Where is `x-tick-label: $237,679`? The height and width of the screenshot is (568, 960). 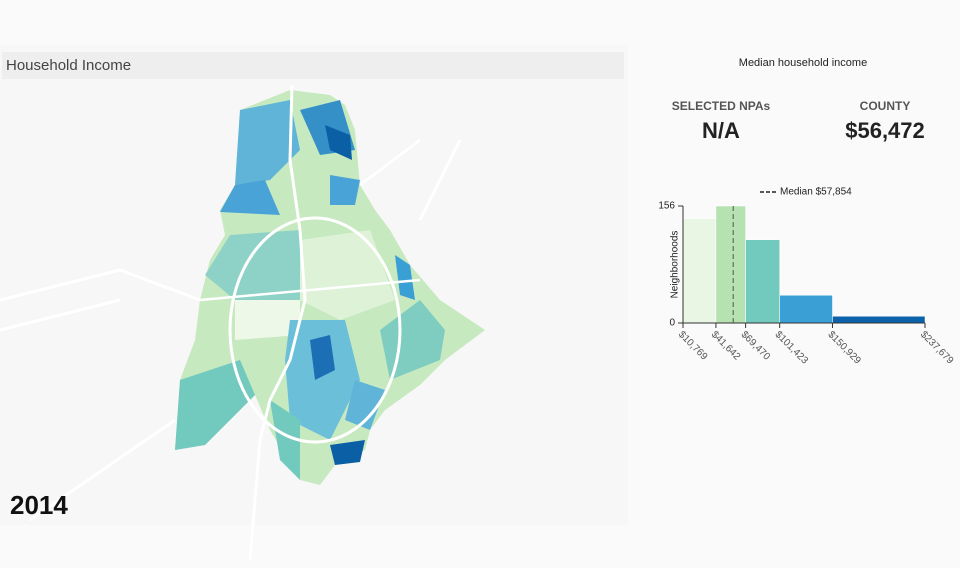 x-tick-label: $237,679 is located at coordinates (937, 348).